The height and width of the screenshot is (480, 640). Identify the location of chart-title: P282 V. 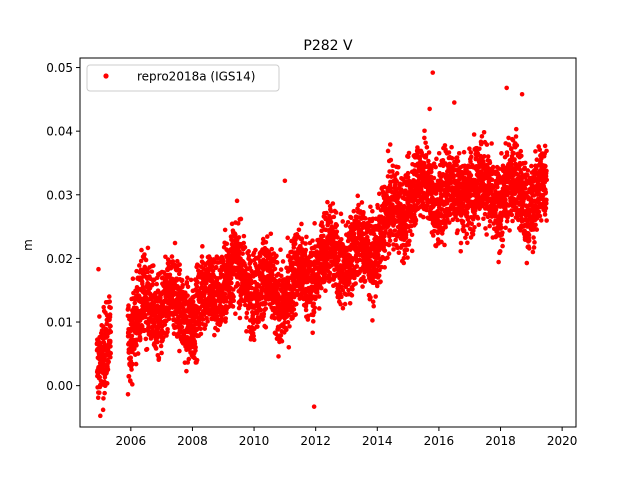
(328, 46).